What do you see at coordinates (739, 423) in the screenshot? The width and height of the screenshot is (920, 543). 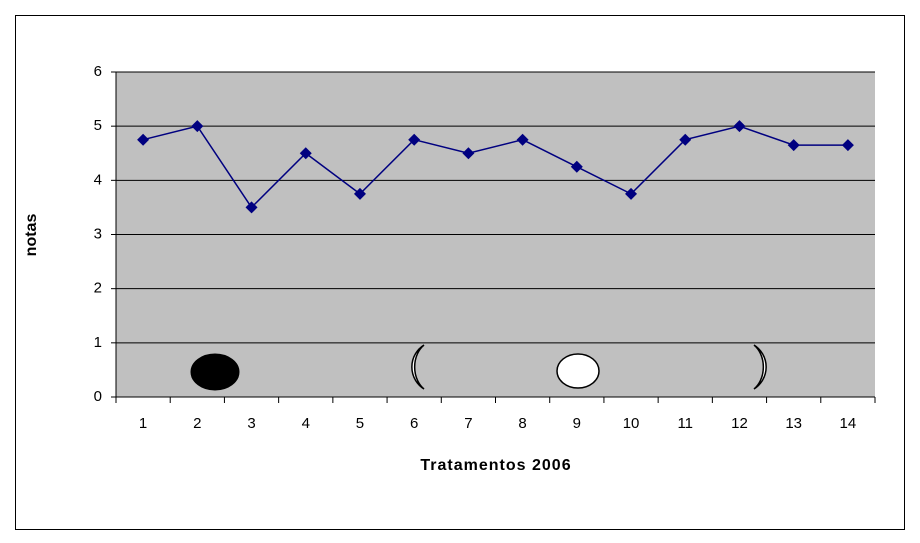 I see `x-tick-label: 12` at bounding box center [739, 423].